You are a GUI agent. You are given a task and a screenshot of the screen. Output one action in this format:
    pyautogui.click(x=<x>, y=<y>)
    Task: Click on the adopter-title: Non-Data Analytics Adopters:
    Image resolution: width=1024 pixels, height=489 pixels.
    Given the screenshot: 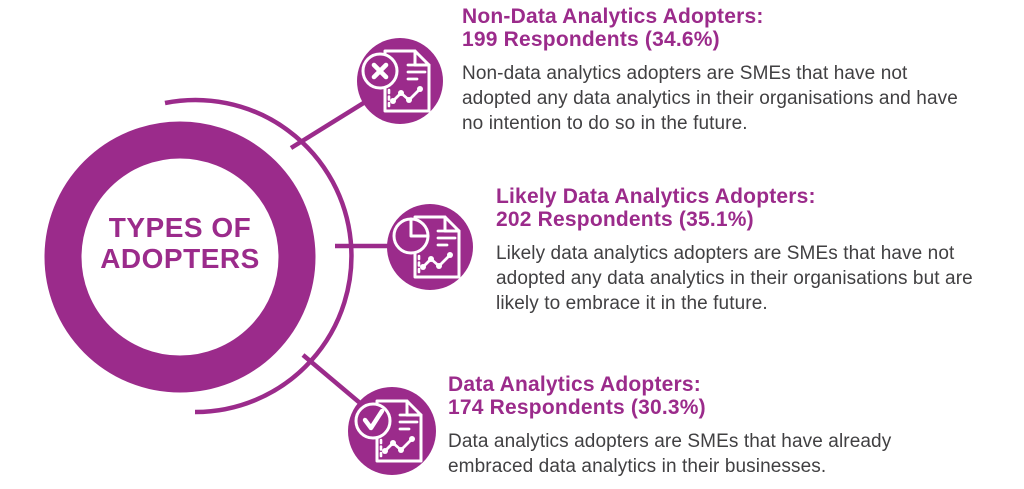 What is the action you would take?
    pyautogui.click(x=613, y=16)
    